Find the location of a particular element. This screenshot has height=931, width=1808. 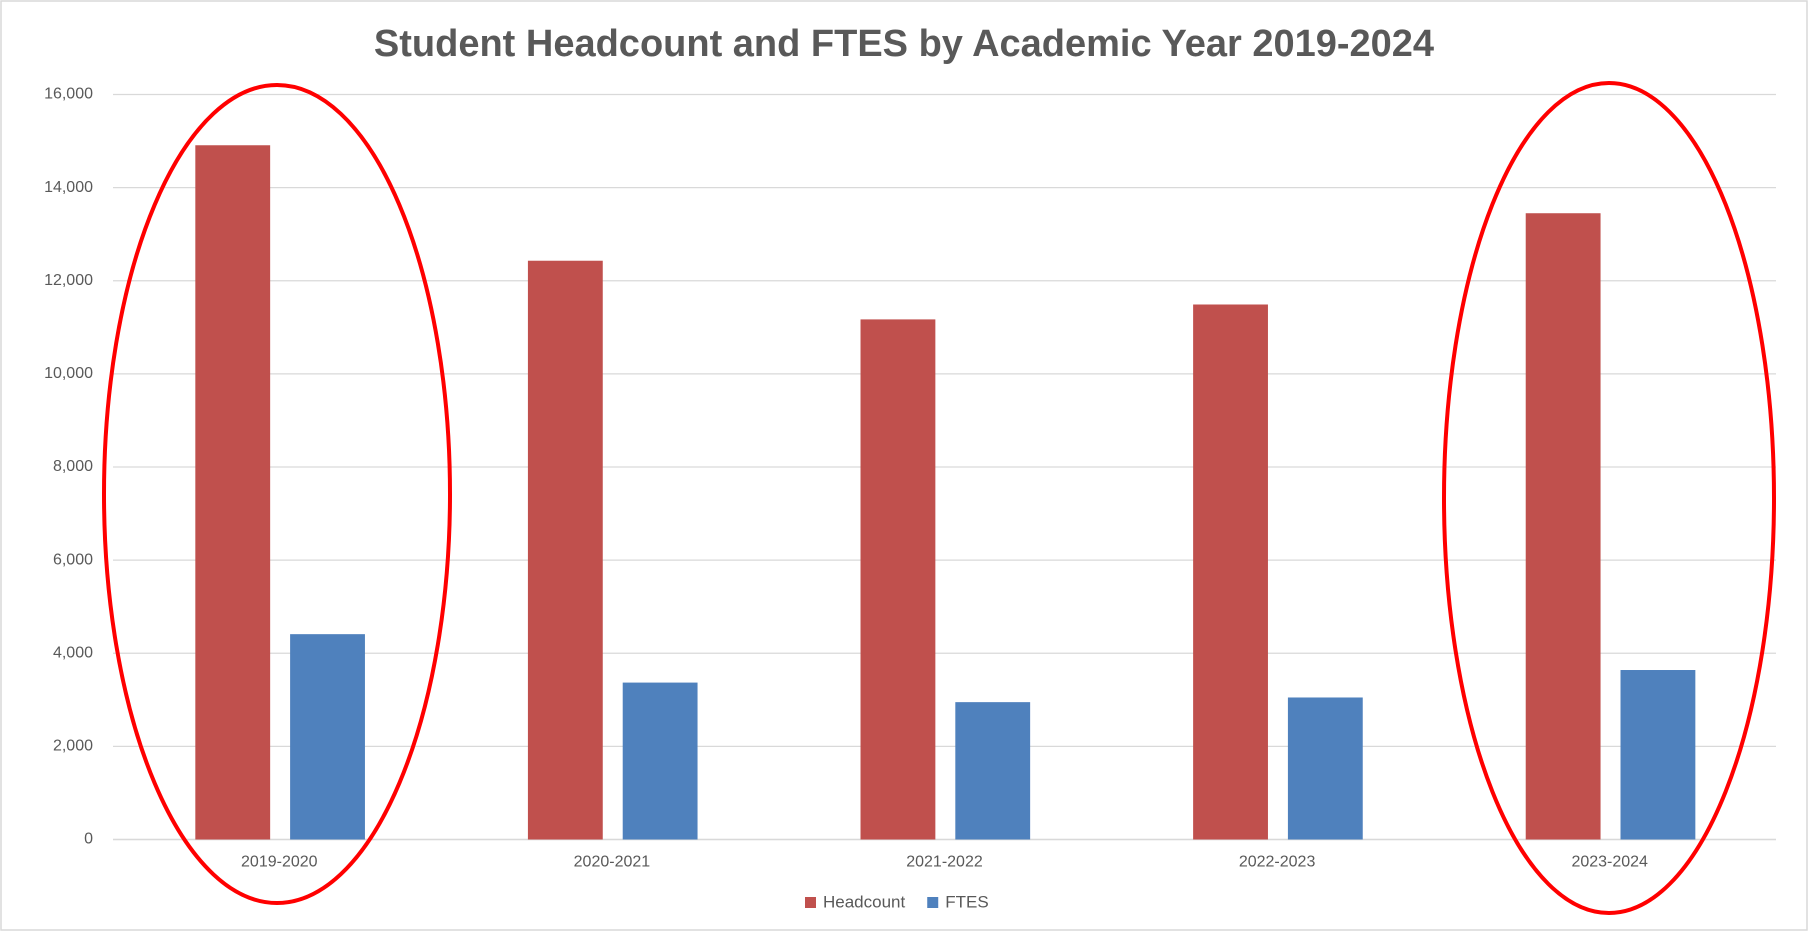

x-tick-label: 2019-2020 is located at coordinates (279, 862).